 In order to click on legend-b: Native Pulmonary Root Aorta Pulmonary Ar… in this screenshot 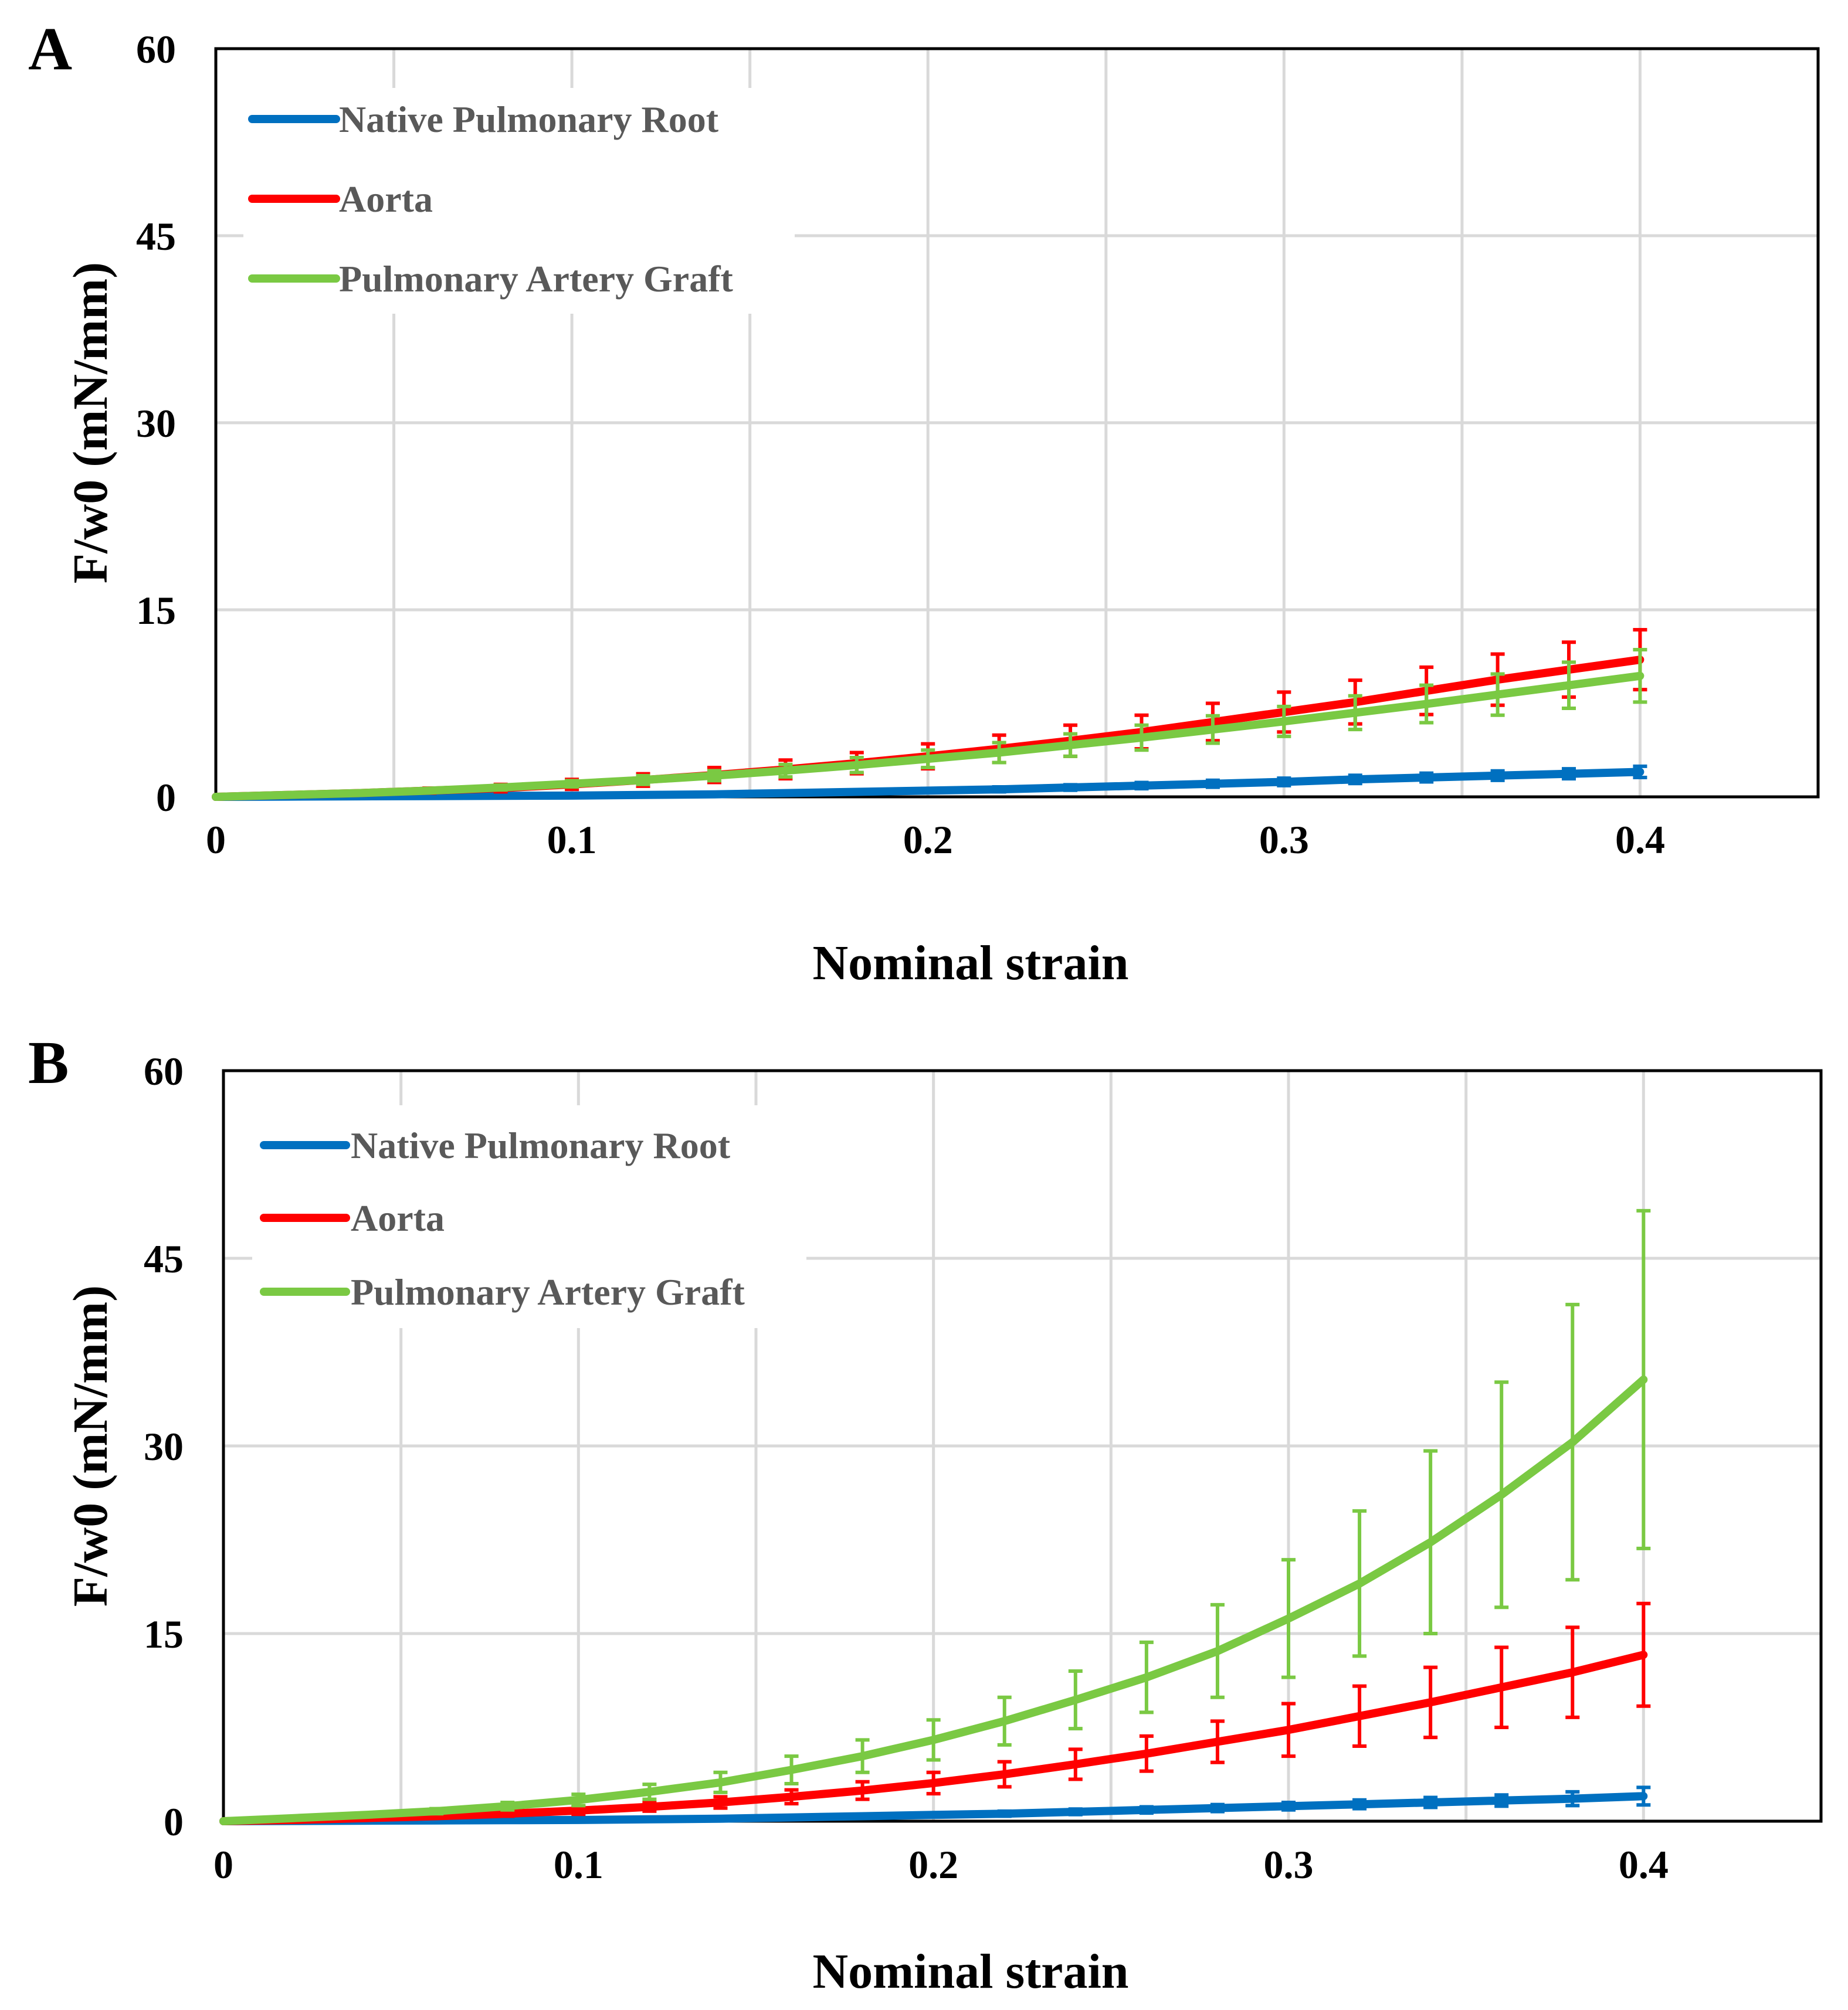, I will do `click(529, 1216)`.